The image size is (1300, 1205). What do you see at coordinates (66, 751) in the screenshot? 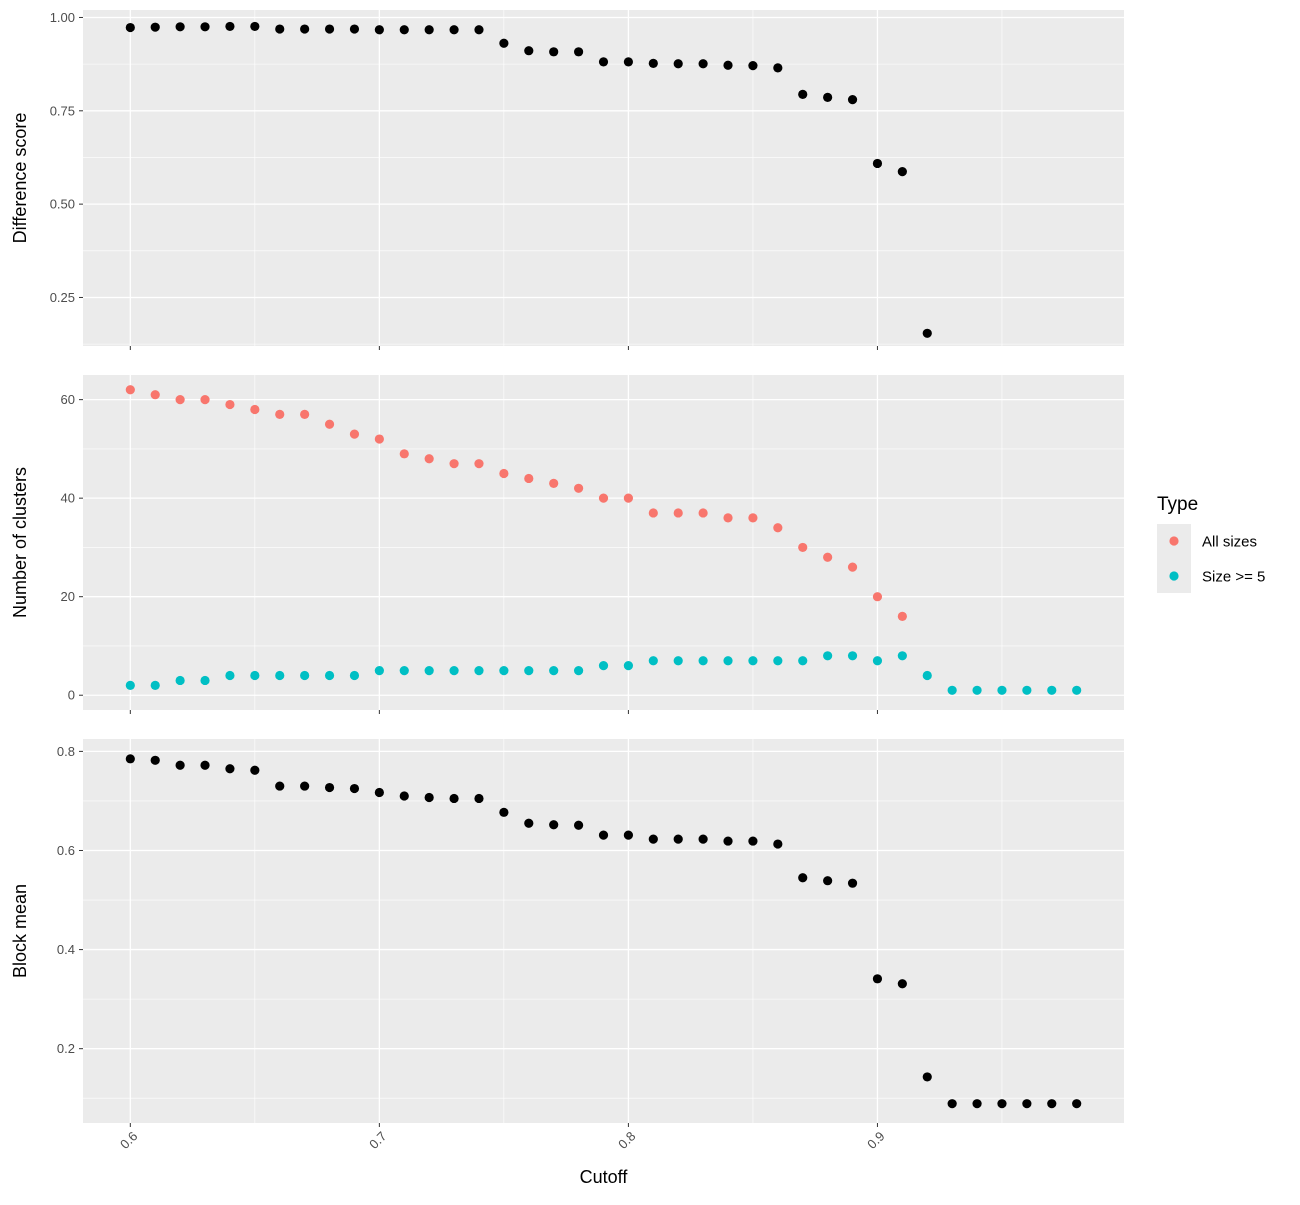
I see `y-tick-label: 0.8` at bounding box center [66, 751].